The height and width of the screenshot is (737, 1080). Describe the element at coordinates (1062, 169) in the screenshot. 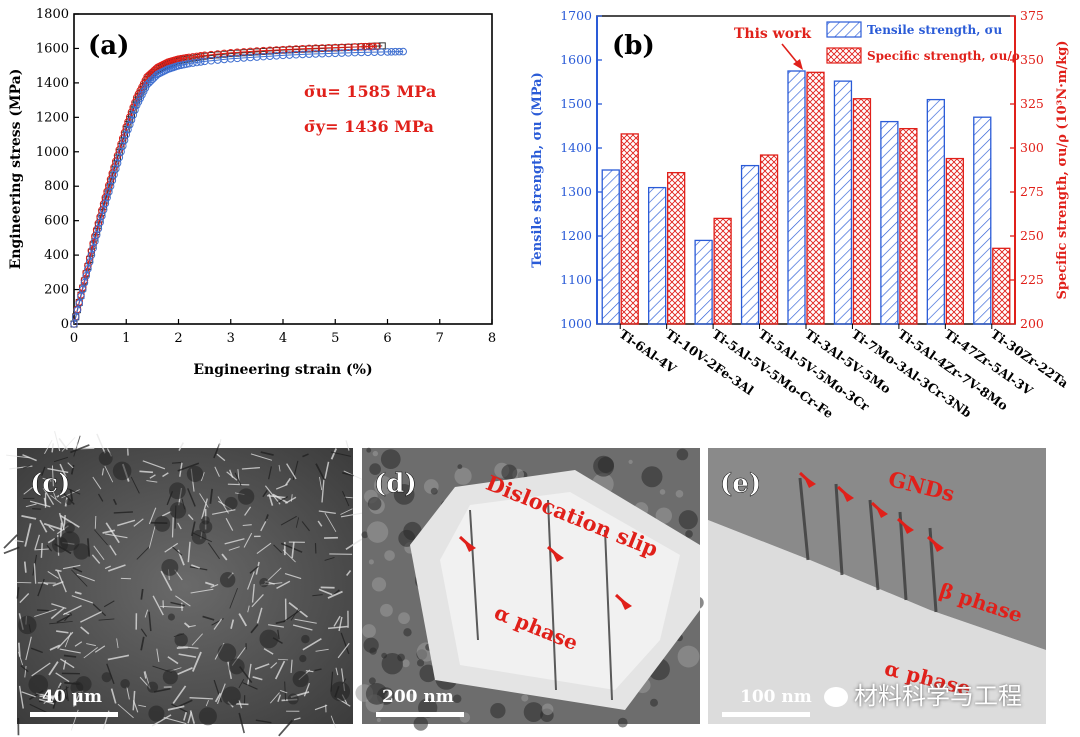

I see `right-axis-label-b: Specific strength, σu/ρ (10³N·m/kg)` at that location.